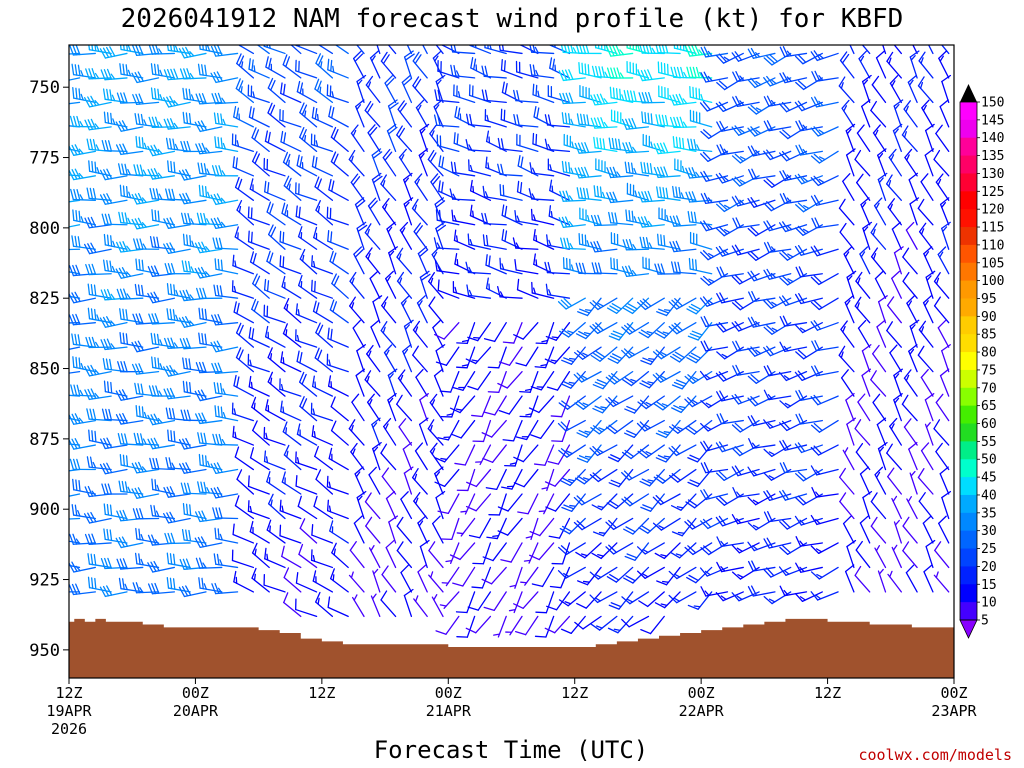  I want to click on y-tick-label: 775, so click(44, 159).